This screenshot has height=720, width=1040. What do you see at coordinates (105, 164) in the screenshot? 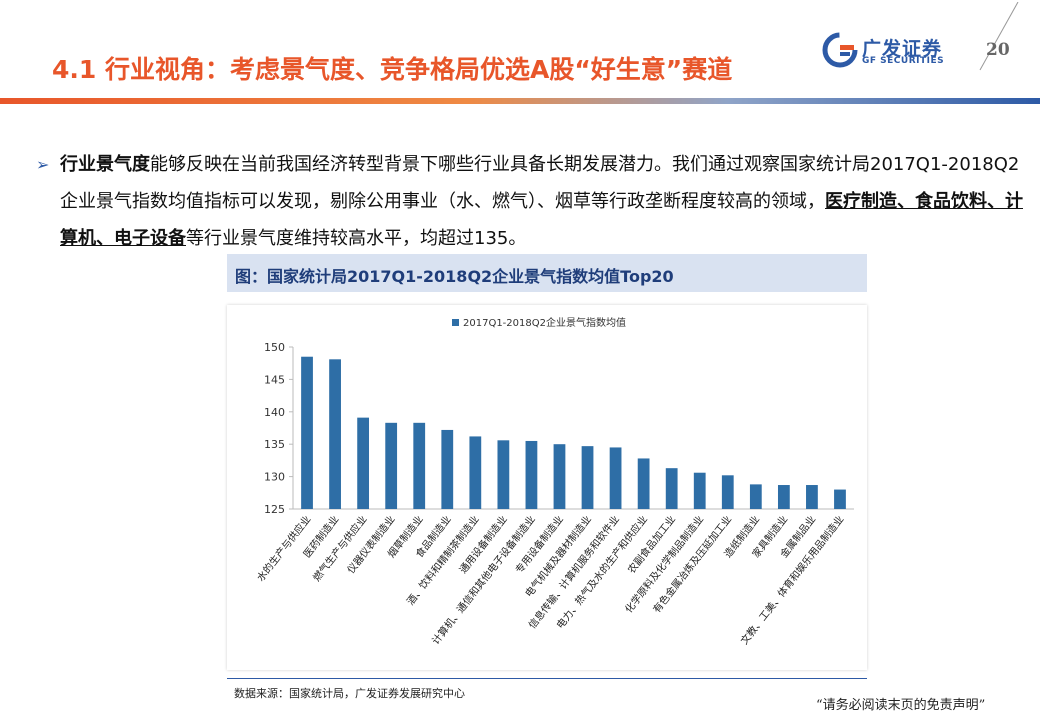
I see `lead-bold-text: 行业景气度` at bounding box center [105, 164].